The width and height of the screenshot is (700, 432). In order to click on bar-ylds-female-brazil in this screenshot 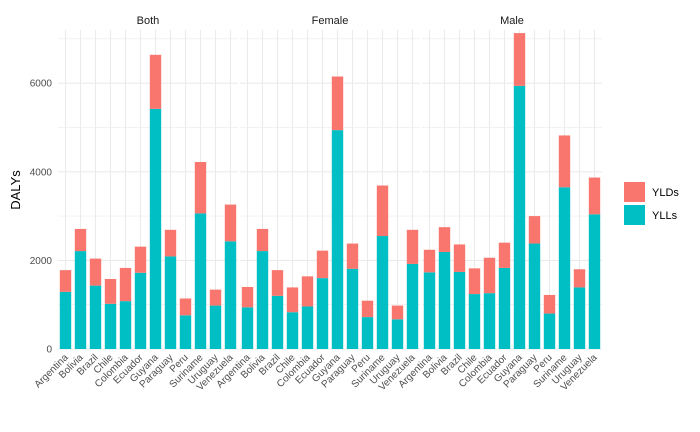, I will do `click(277, 283)`.